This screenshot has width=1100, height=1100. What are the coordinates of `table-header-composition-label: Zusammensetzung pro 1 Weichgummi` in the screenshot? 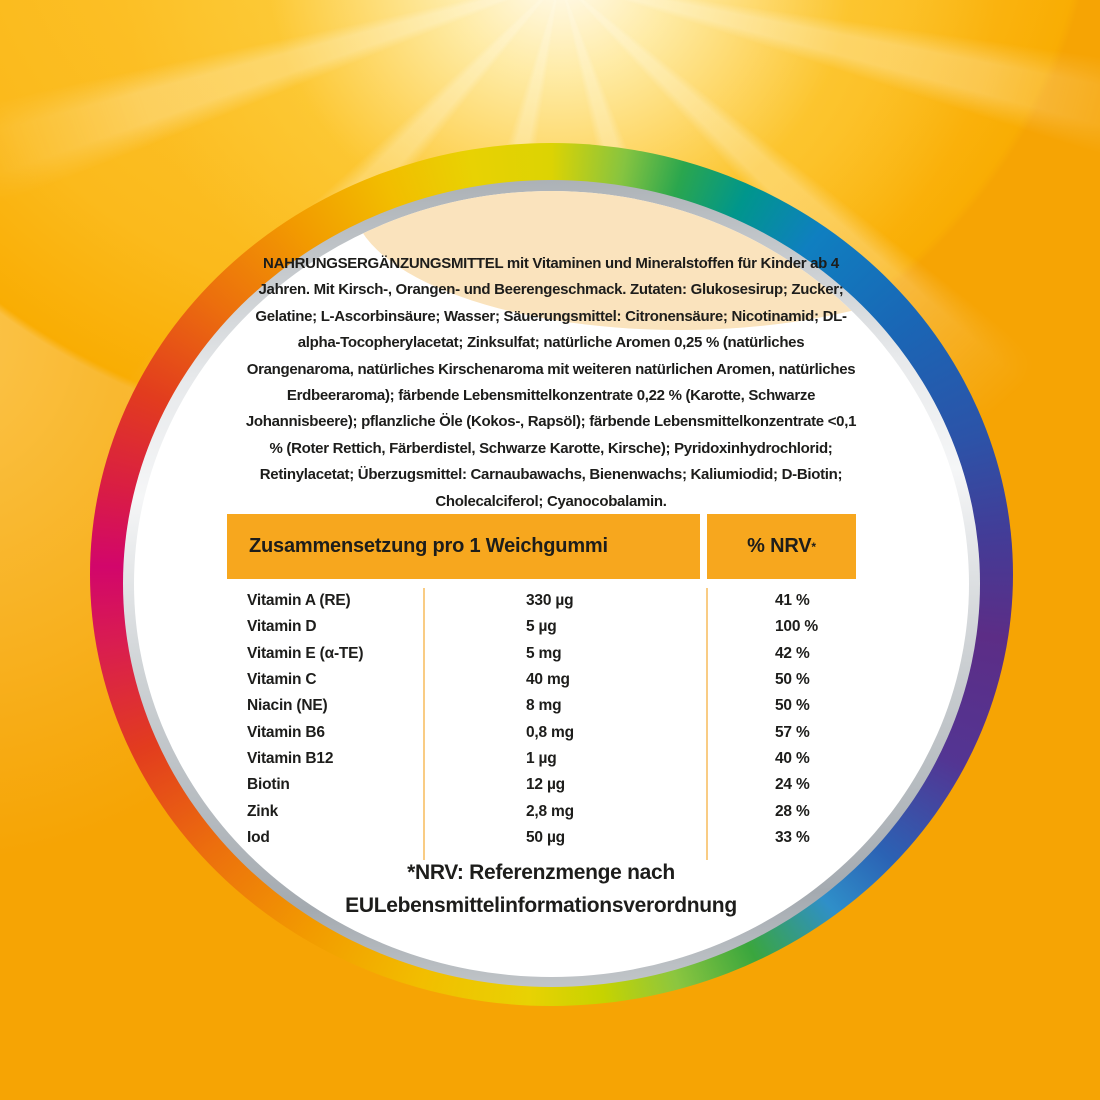 It's located at (428, 546).